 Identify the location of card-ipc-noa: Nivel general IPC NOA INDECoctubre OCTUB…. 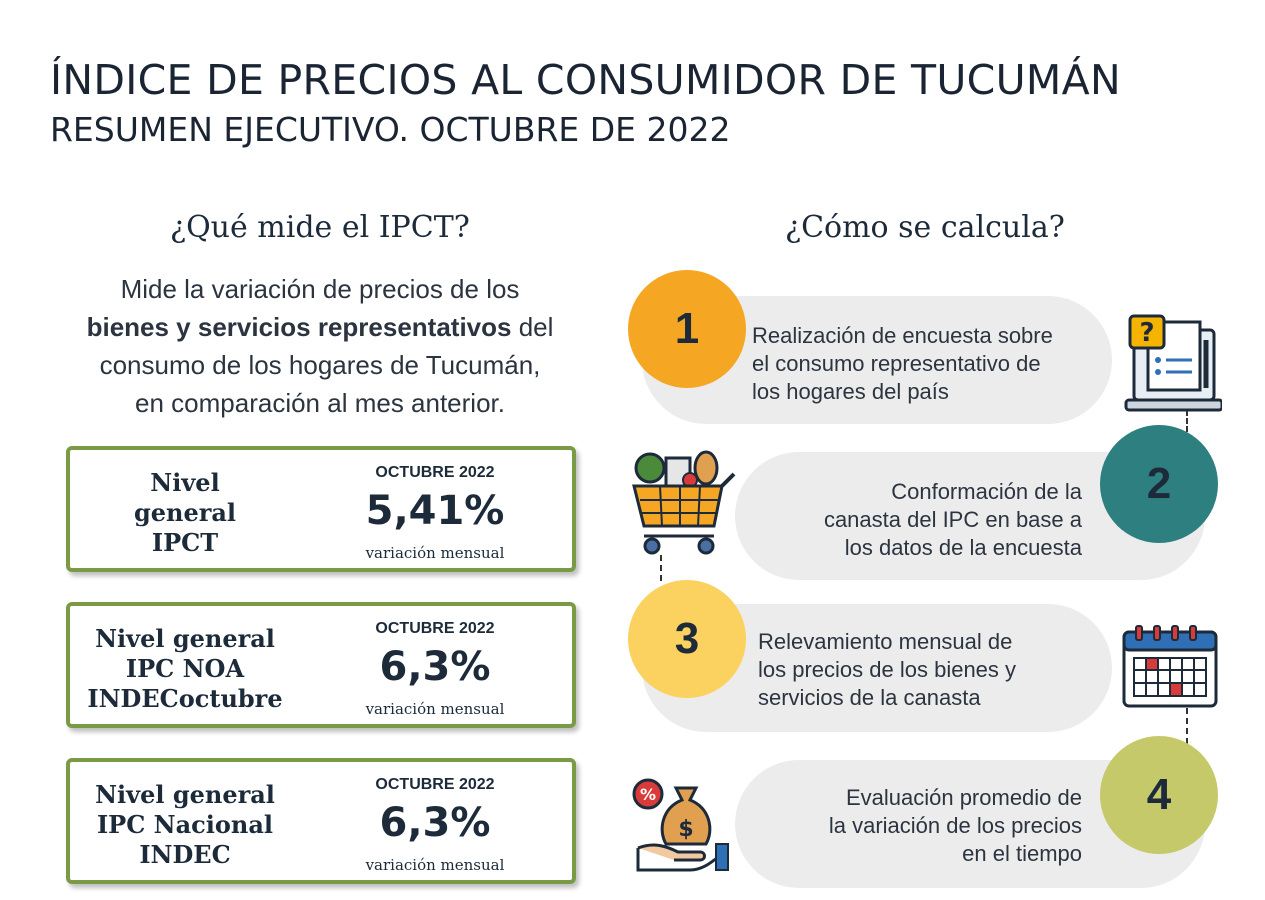
(321, 665).